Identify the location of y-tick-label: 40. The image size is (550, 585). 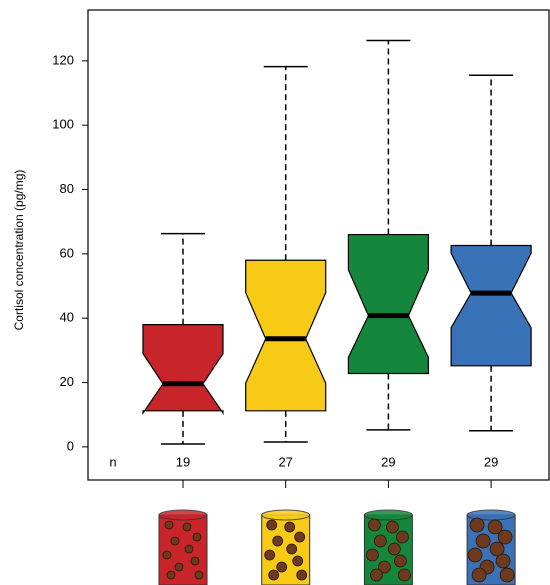
(67, 317).